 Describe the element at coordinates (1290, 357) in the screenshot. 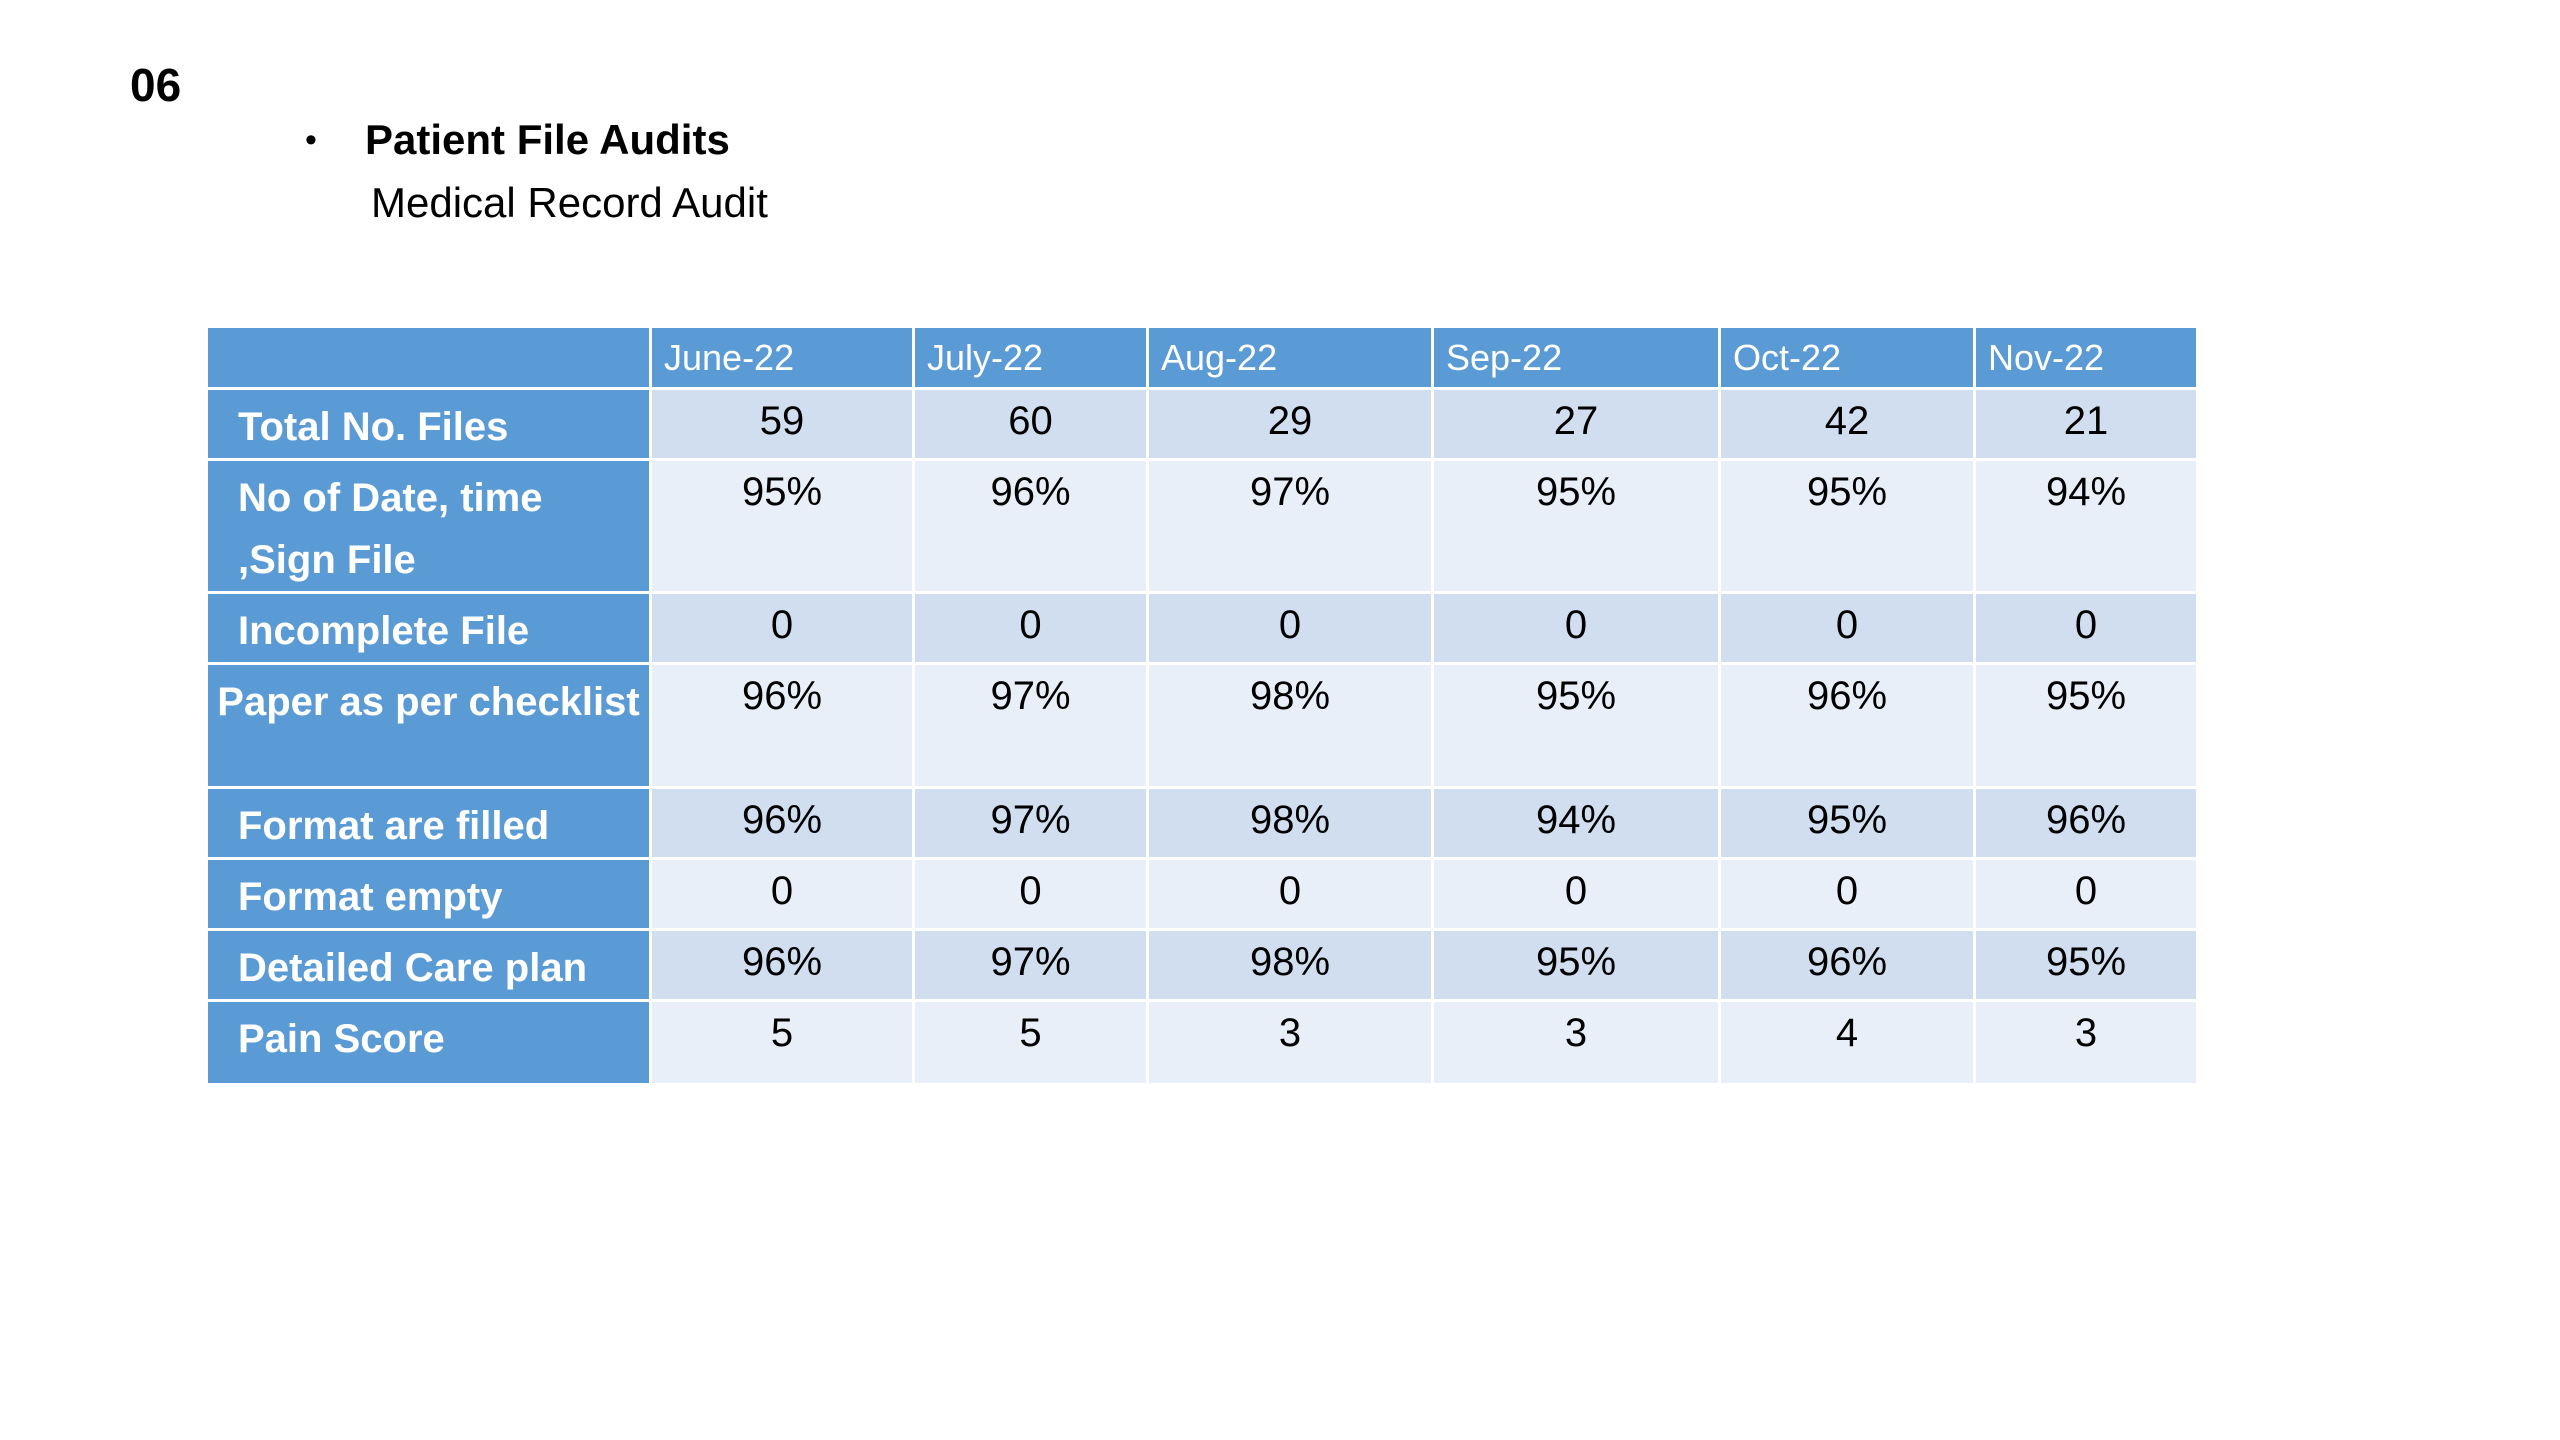

I see `column-header: Aug-22` at that location.